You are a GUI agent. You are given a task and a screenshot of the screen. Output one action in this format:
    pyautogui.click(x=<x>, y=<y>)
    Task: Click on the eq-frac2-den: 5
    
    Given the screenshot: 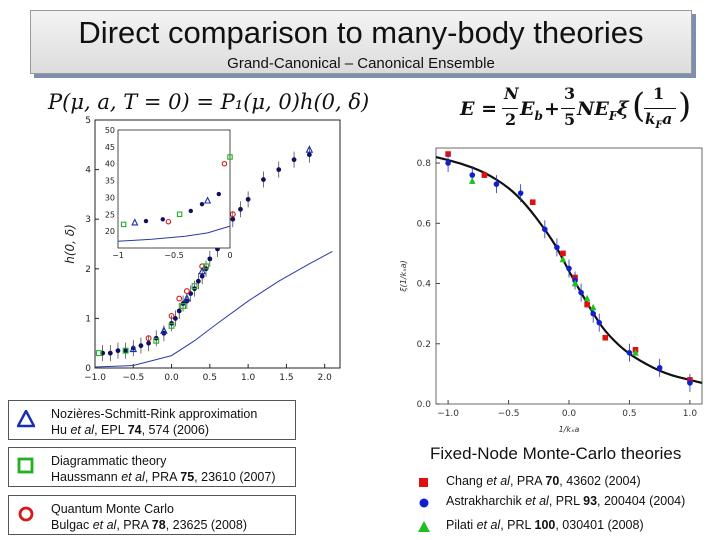 What is the action you would take?
    pyautogui.click(x=570, y=119)
    